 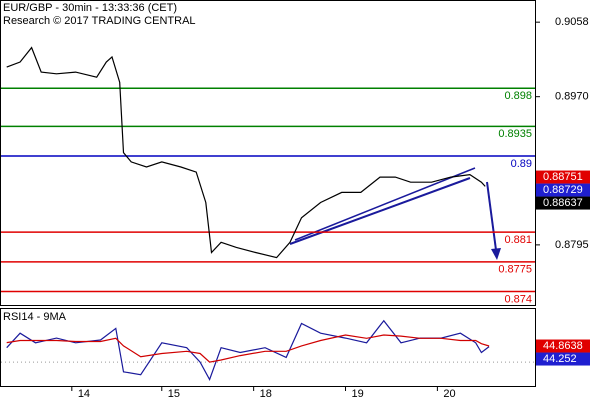 I want to click on y-tick-label: 0.8795, so click(x=572, y=245).